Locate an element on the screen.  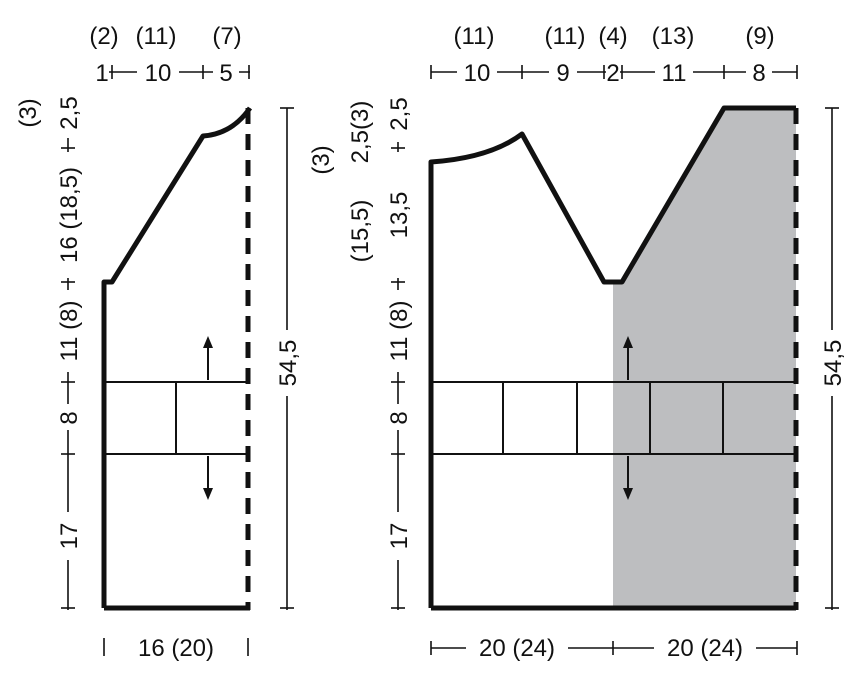
front-left-dim-1: 2,5(3) is located at coordinates (360, 132).